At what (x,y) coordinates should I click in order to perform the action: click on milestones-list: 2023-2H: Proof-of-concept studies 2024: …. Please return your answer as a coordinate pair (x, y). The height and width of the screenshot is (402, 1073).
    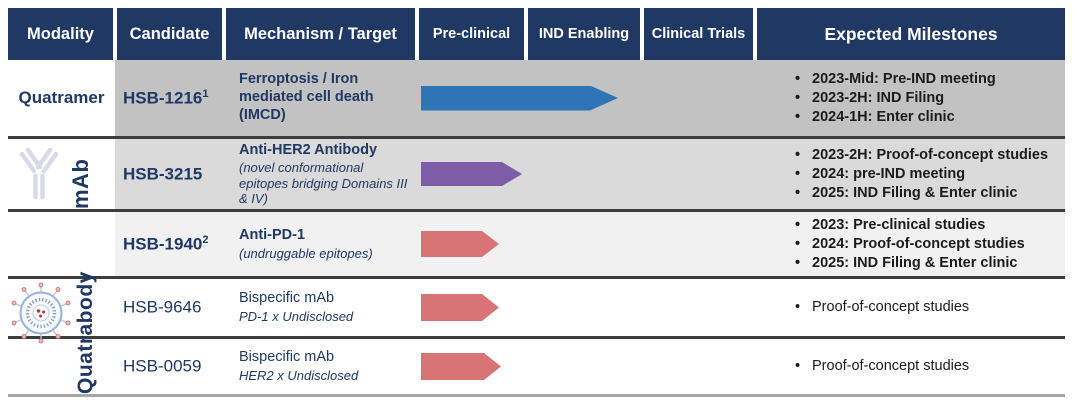
    Looking at the image, I should click on (902, 174).